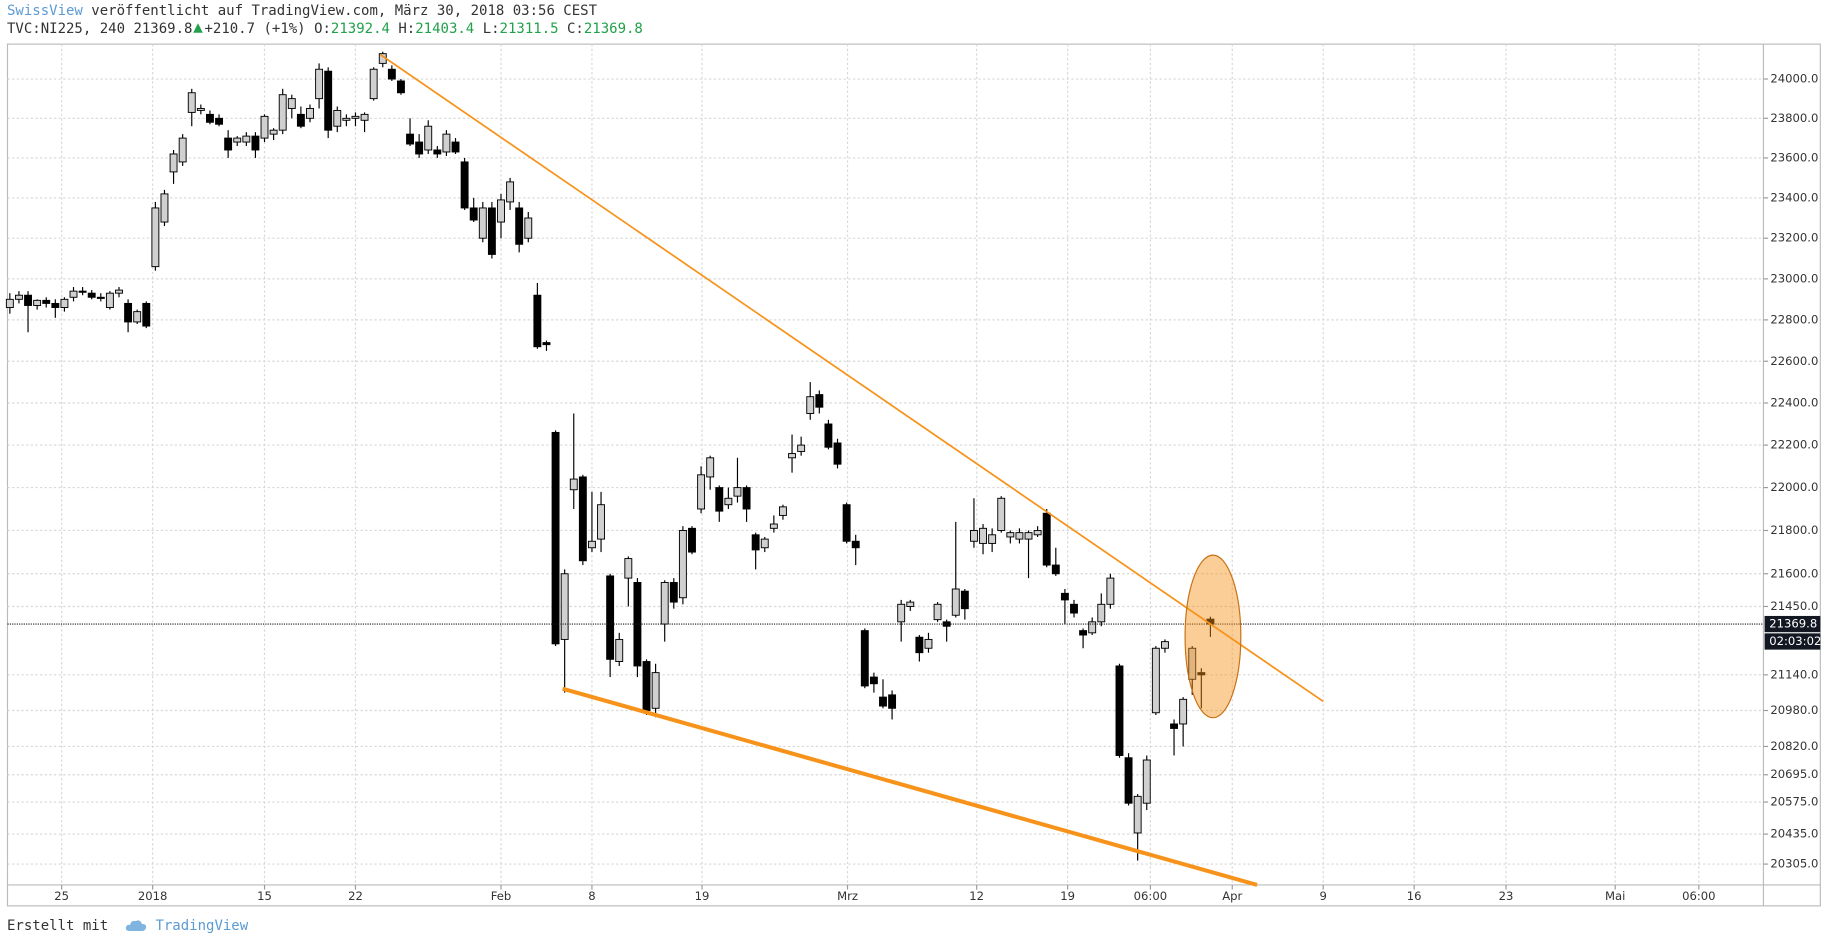 Image resolution: width=1822 pixels, height=943 pixels. Describe the element at coordinates (45, 11) in the screenshot. I see `author: SwissView` at that location.